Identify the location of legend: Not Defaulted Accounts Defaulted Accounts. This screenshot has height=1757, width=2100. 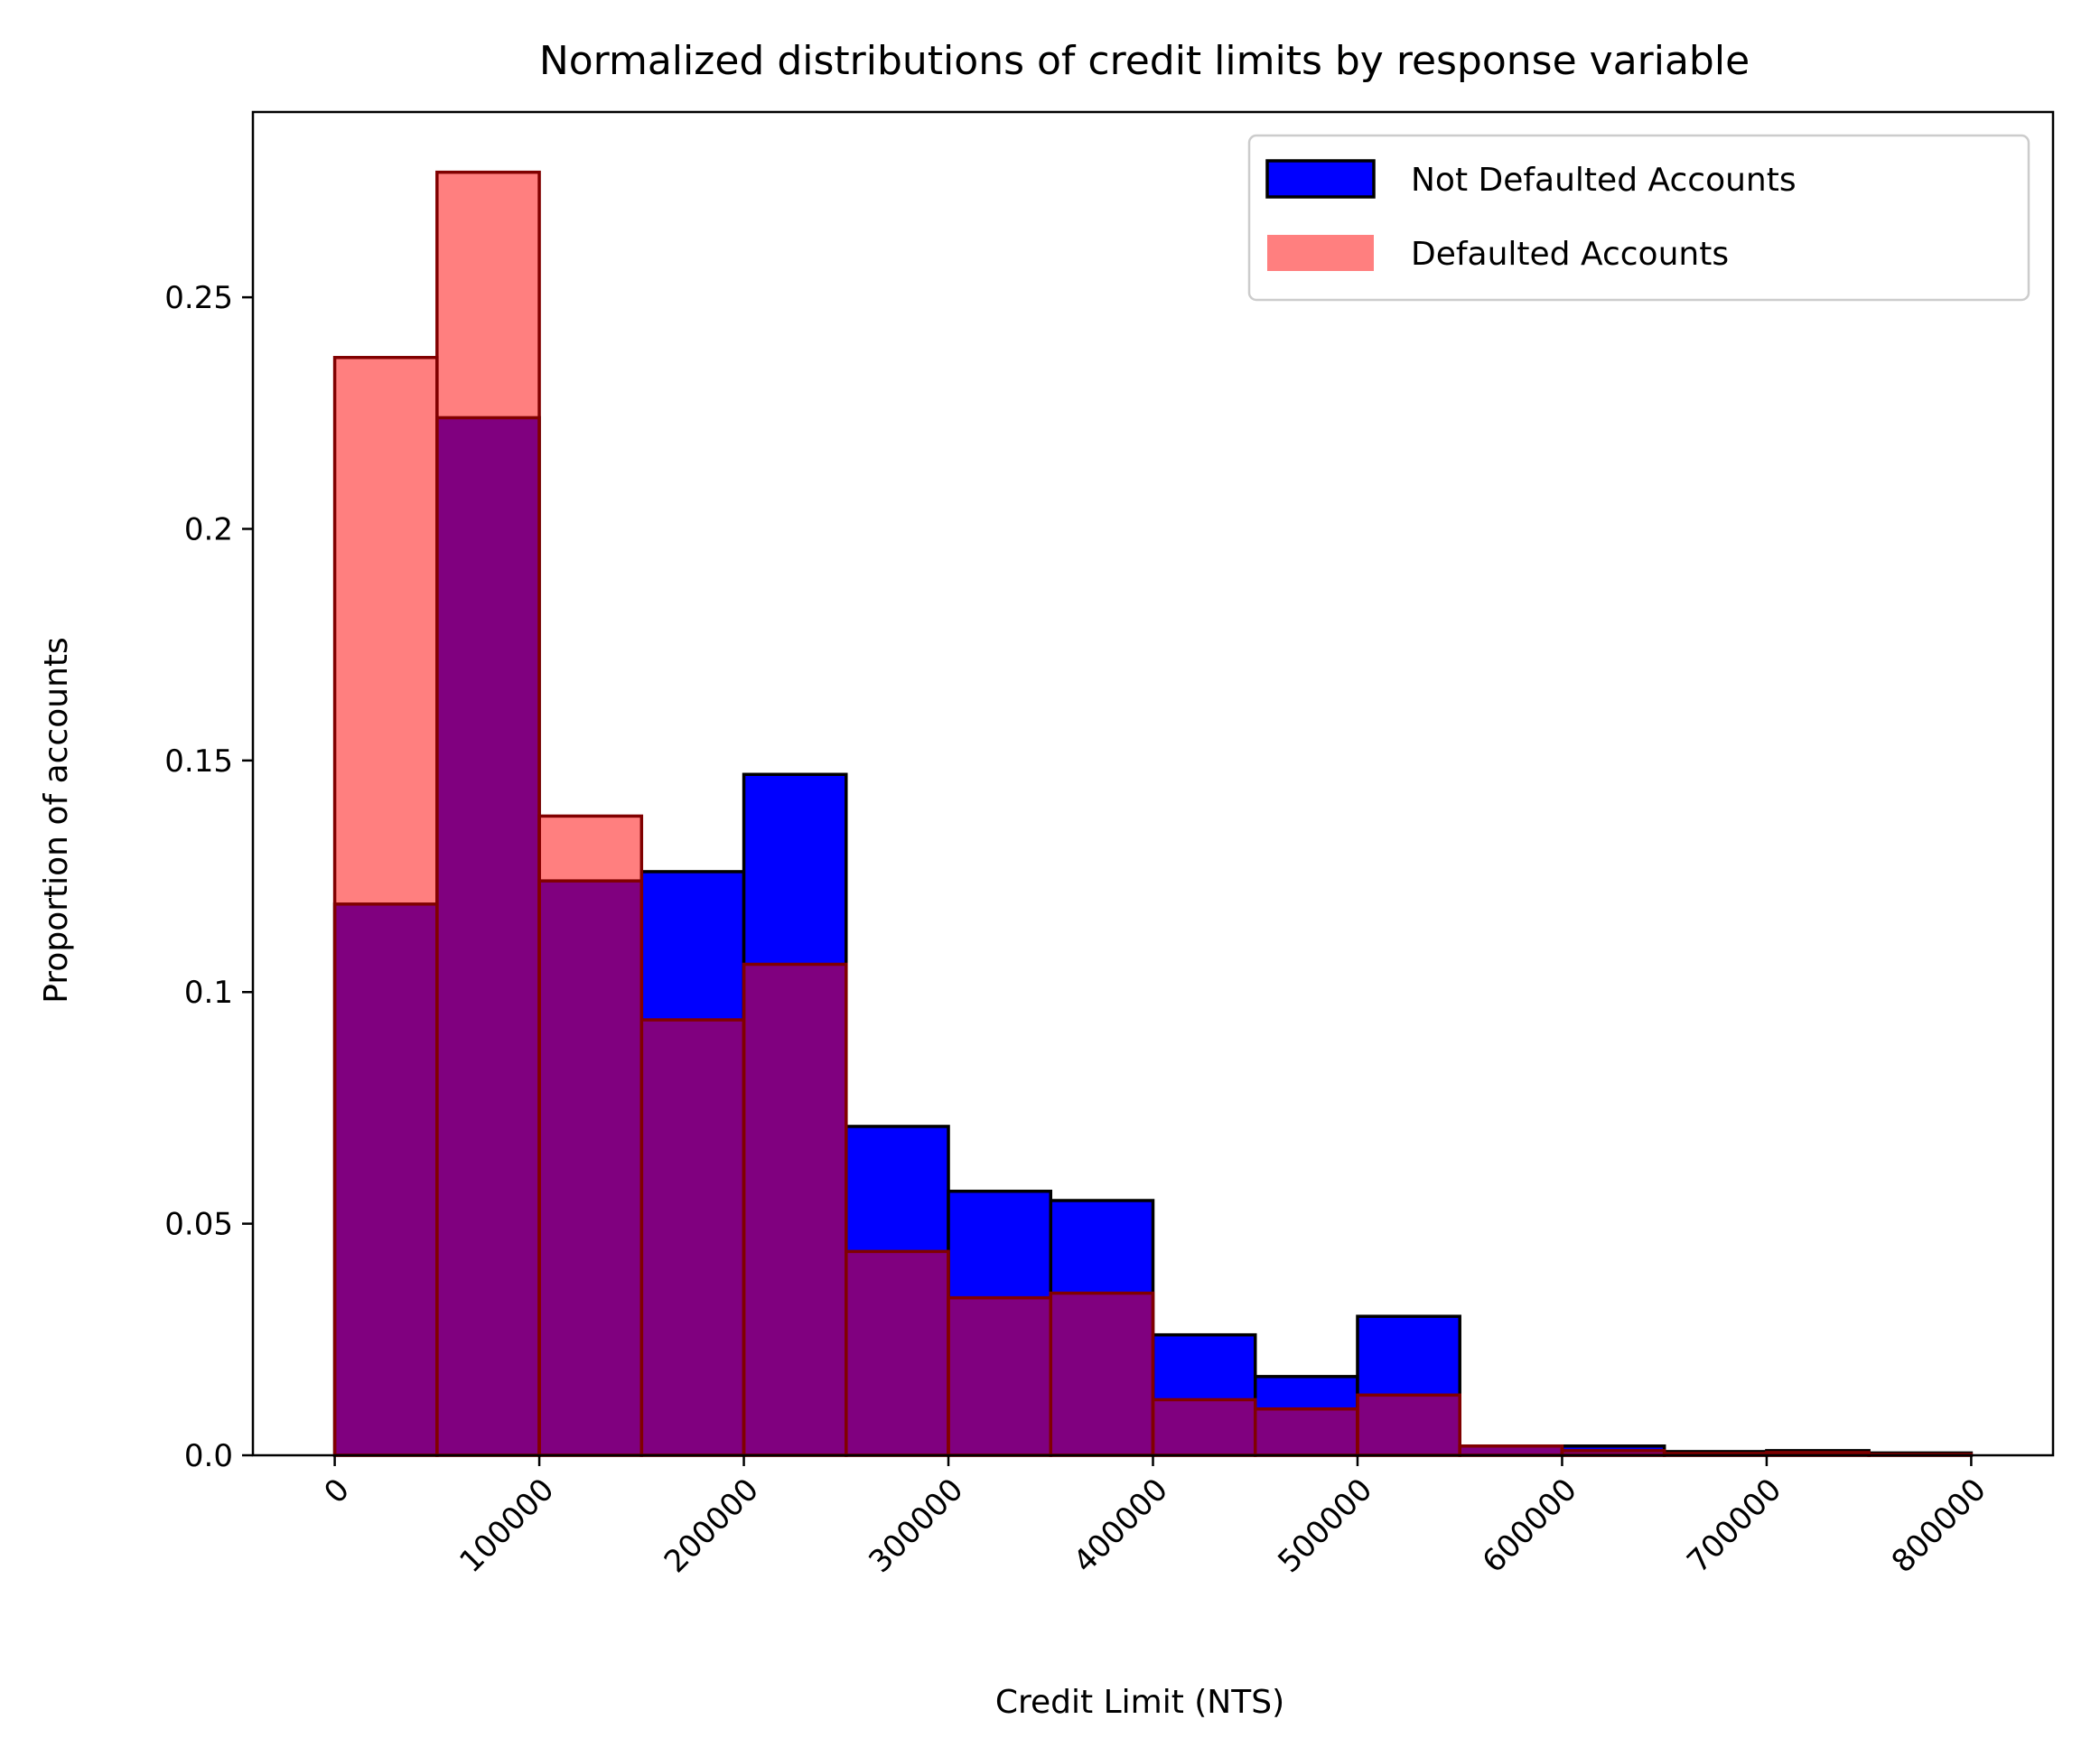
(1638, 218).